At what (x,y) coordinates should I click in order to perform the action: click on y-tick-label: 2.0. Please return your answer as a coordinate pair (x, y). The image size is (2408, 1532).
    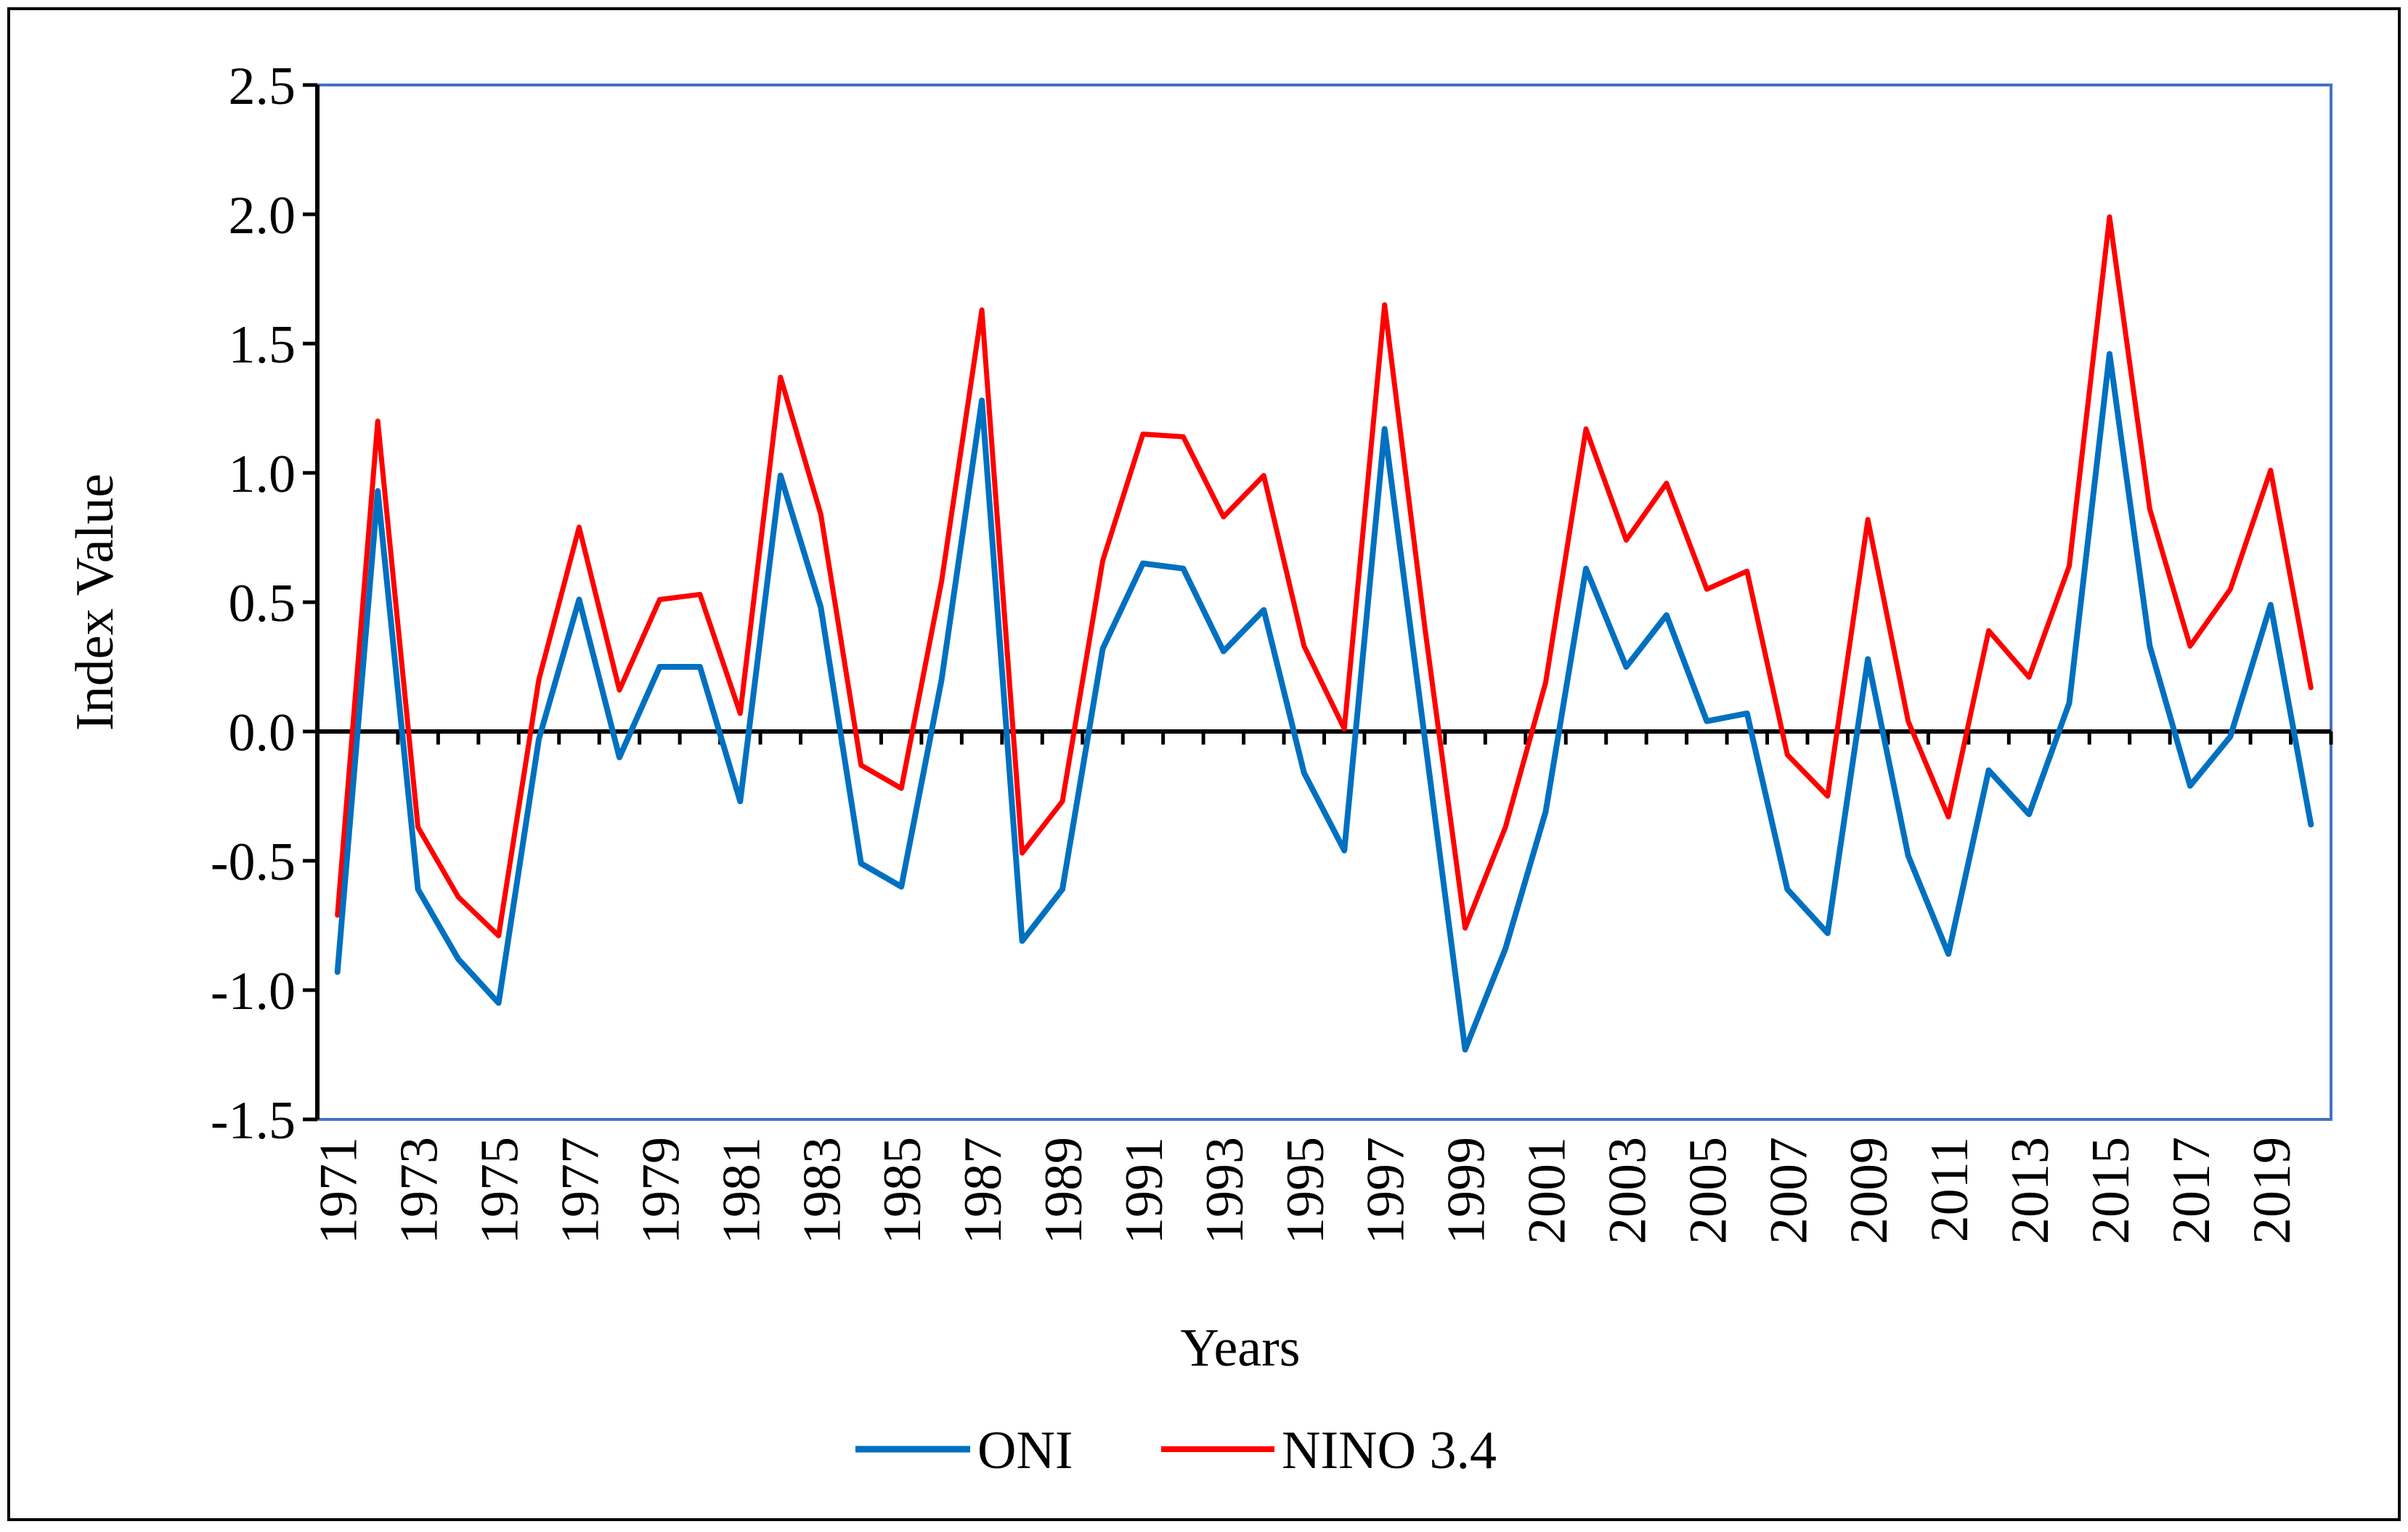
    Looking at the image, I should click on (262, 216).